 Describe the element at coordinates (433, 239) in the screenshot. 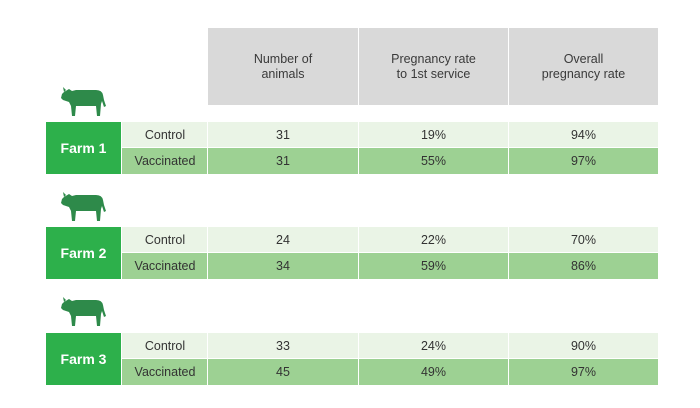

I see `cell-first-service: 22%` at that location.